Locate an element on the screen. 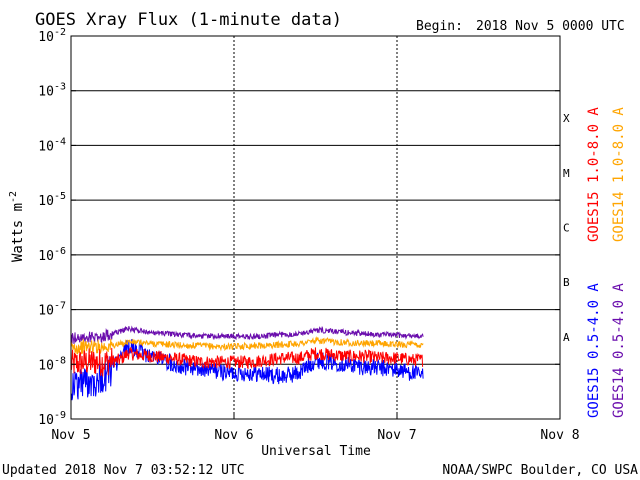 The height and width of the screenshot is (480, 640). y-tick-exp: -9 is located at coordinates (60, 415).